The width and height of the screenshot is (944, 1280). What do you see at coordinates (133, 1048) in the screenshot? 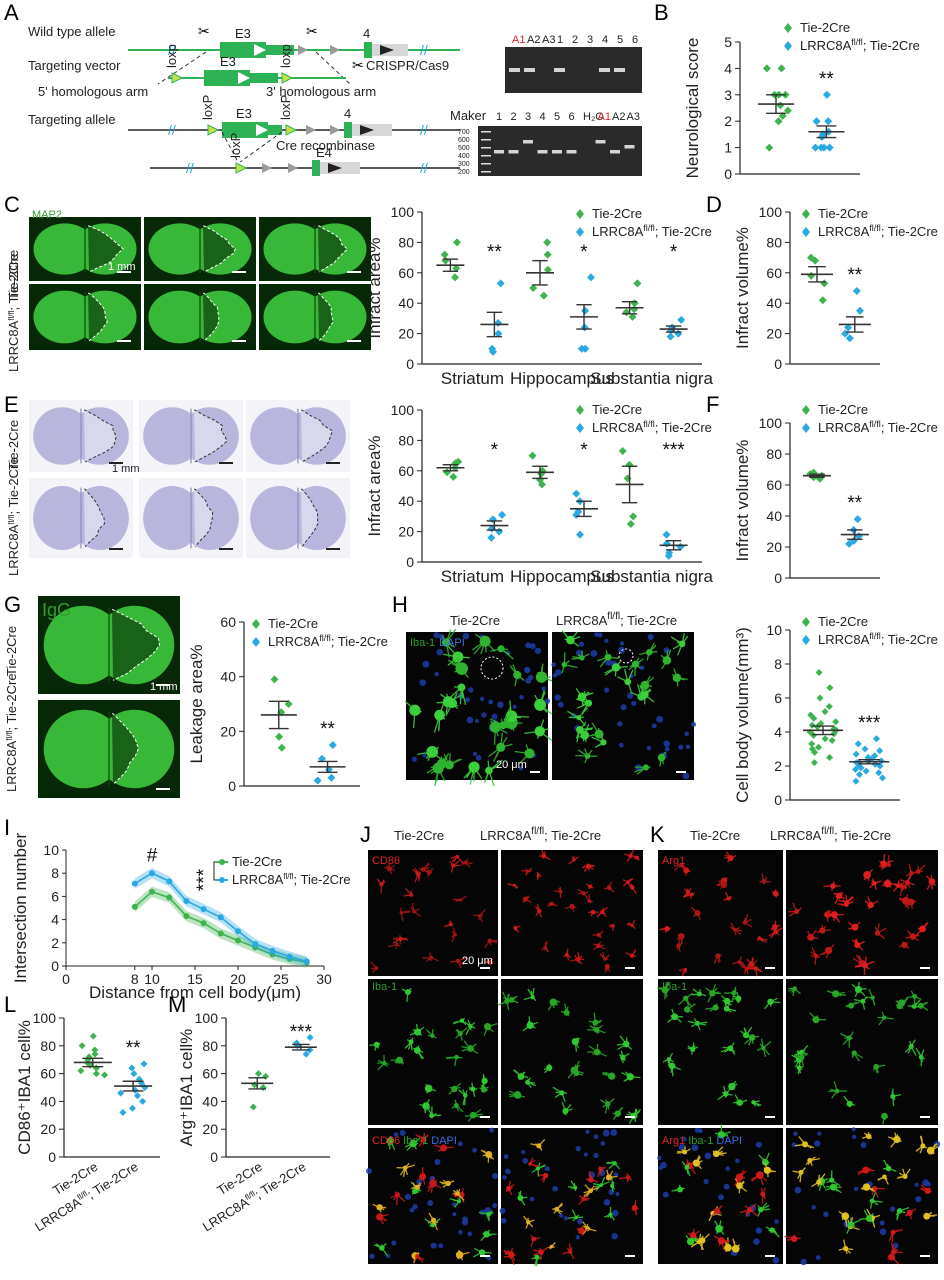
I see `significance-mark: **` at bounding box center [133, 1048].